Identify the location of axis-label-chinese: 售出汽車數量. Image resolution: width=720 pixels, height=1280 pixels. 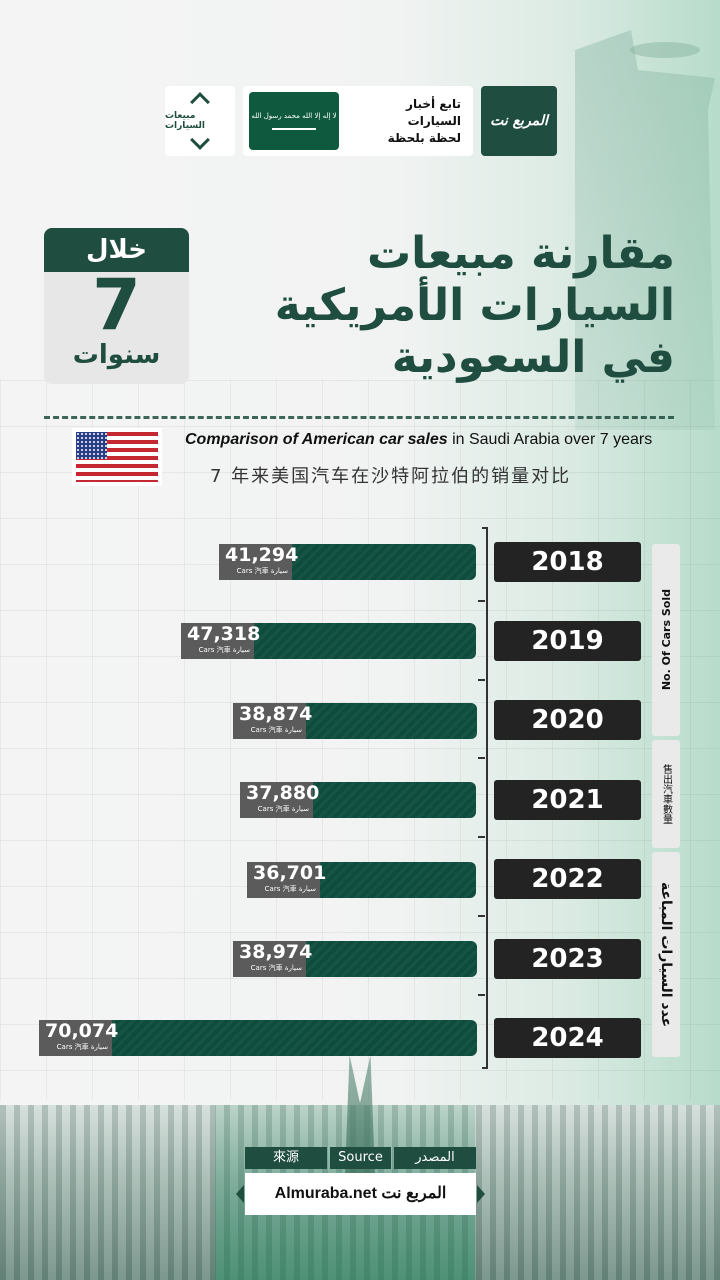
(666, 794).